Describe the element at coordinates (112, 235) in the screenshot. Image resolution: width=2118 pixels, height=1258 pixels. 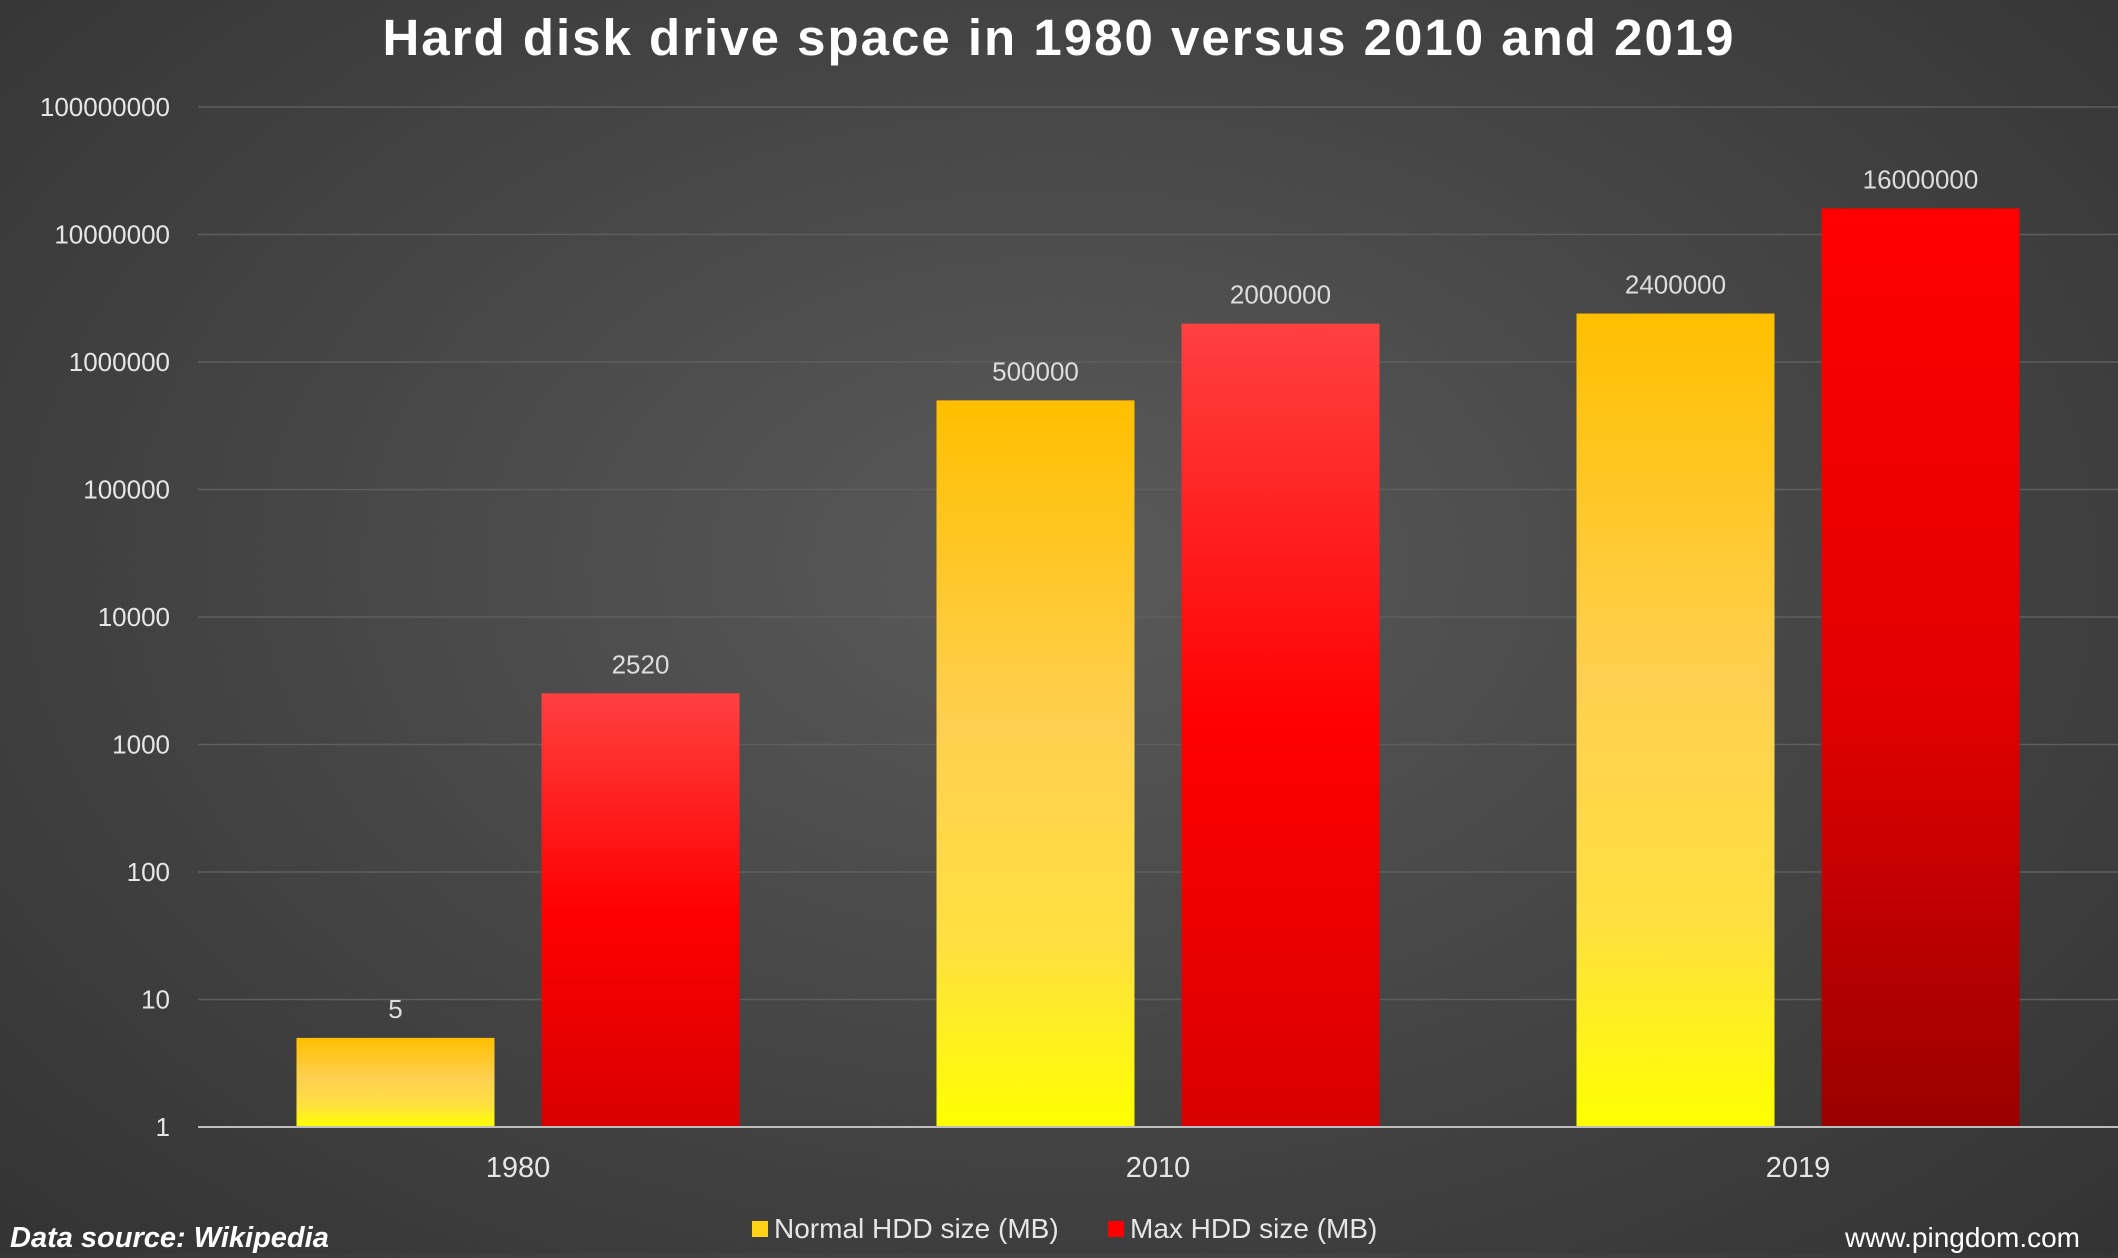
I see `y-tick-label: 10000000` at that location.